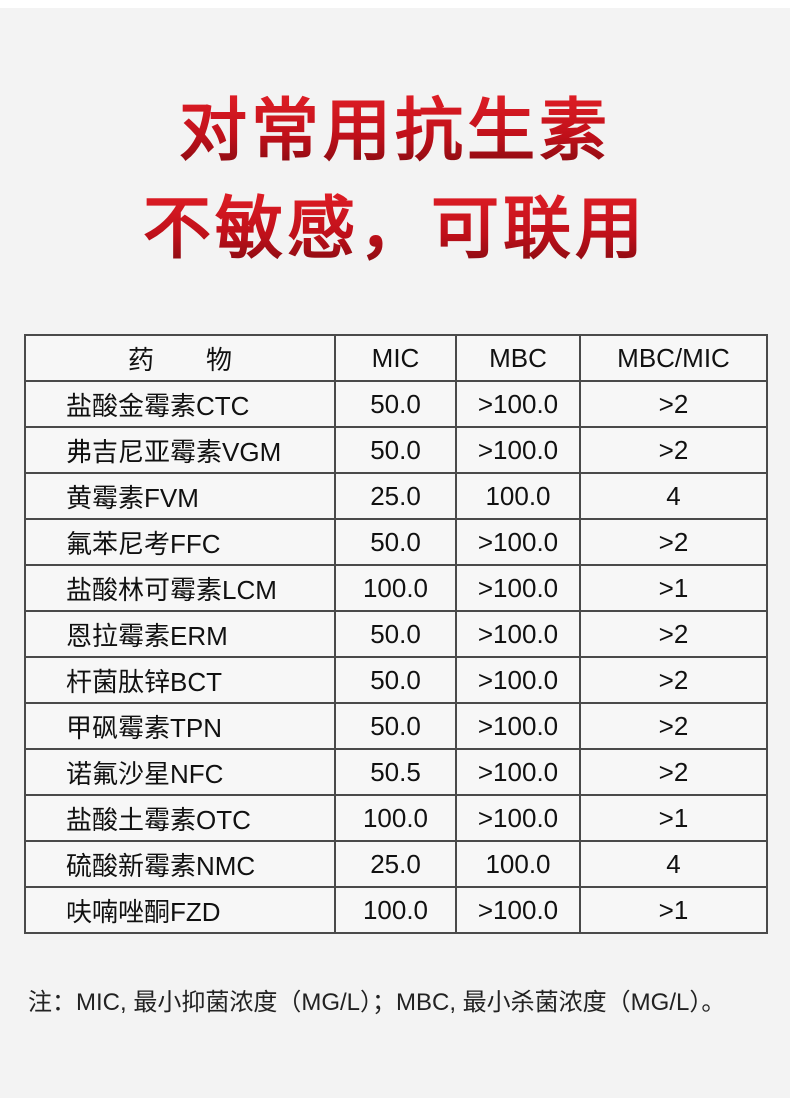 Image resolution: width=790 pixels, height=1098 pixels. I want to click on table-row: 杆菌肽锌BCT 50.0 >100.0 >2, so click(396, 680).